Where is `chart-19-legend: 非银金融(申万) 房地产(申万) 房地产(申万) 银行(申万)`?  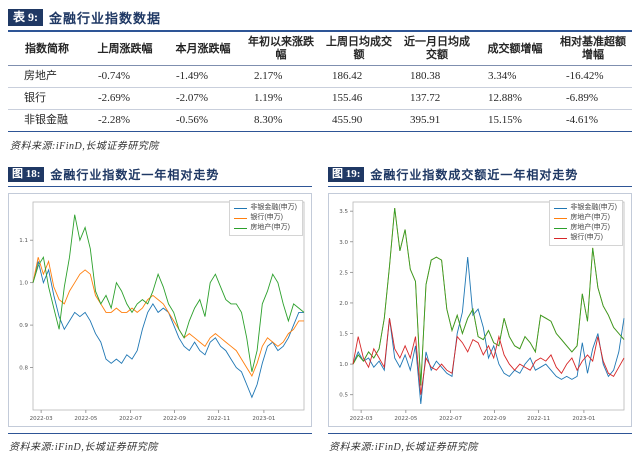
chart-19-legend: 非银金融(申万) 房地产(申万) 房地产(申万) 银行(申万) is located at coordinates (586, 223).